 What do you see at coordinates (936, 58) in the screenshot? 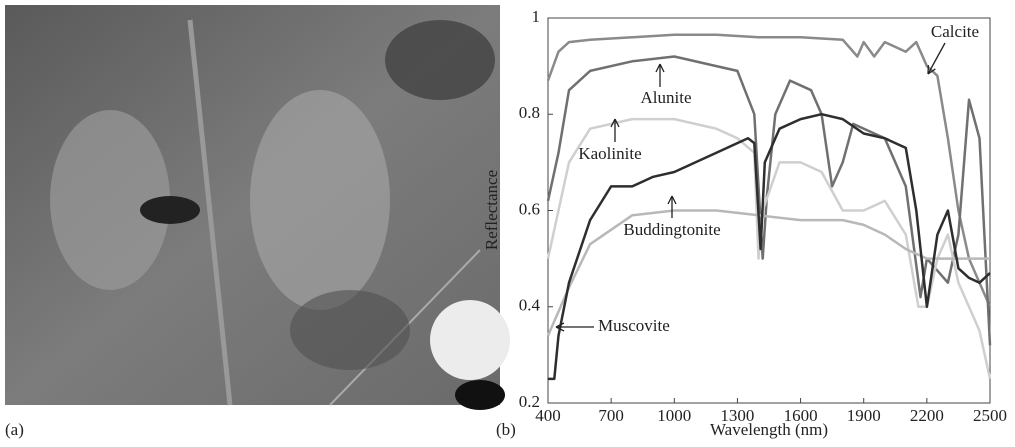
I see `annotation-arrow` at bounding box center [936, 58].